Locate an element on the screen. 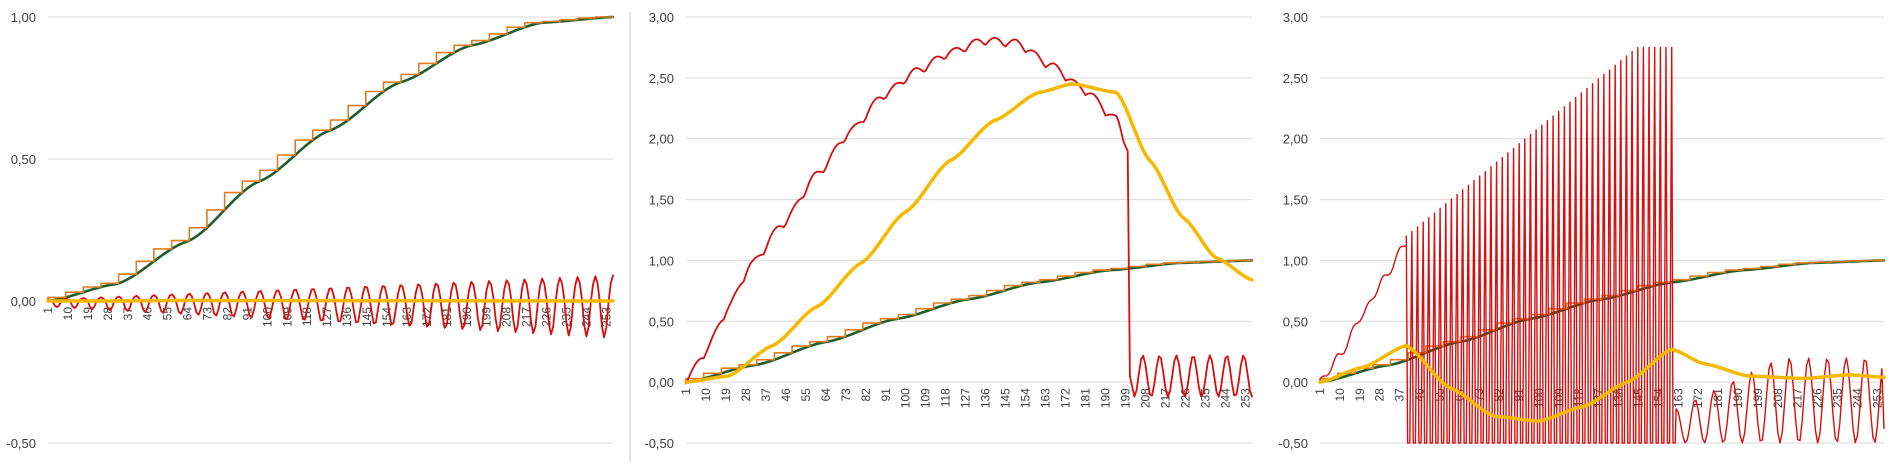  series-line-orange is located at coordinates (969, 321).